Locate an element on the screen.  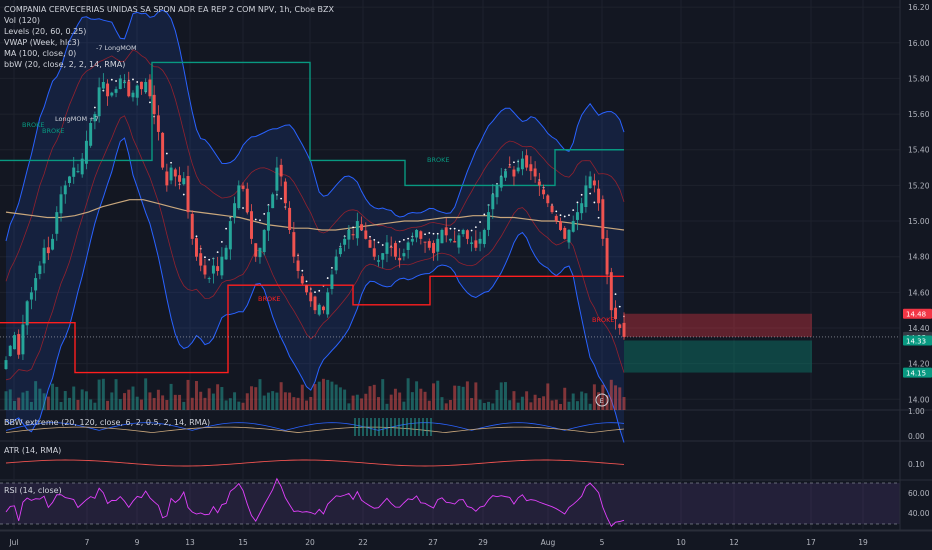
signal-annotation: LongMOM +7 is located at coordinates (77, 119).